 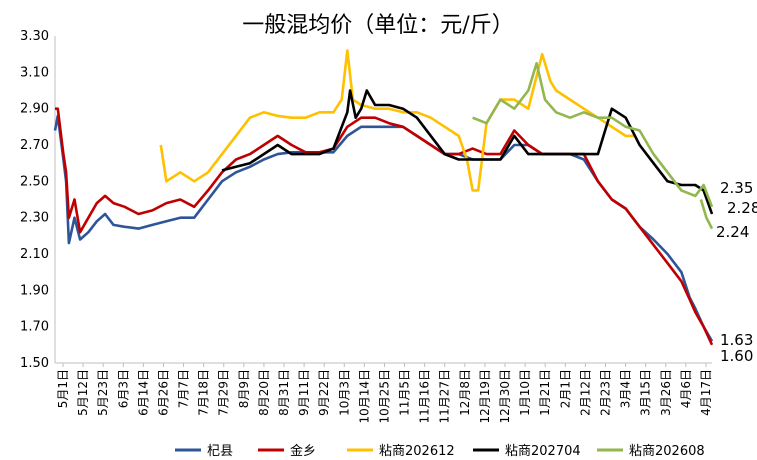 I want to click on x-tick-label: 4月17日, so click(x=706, y=392).